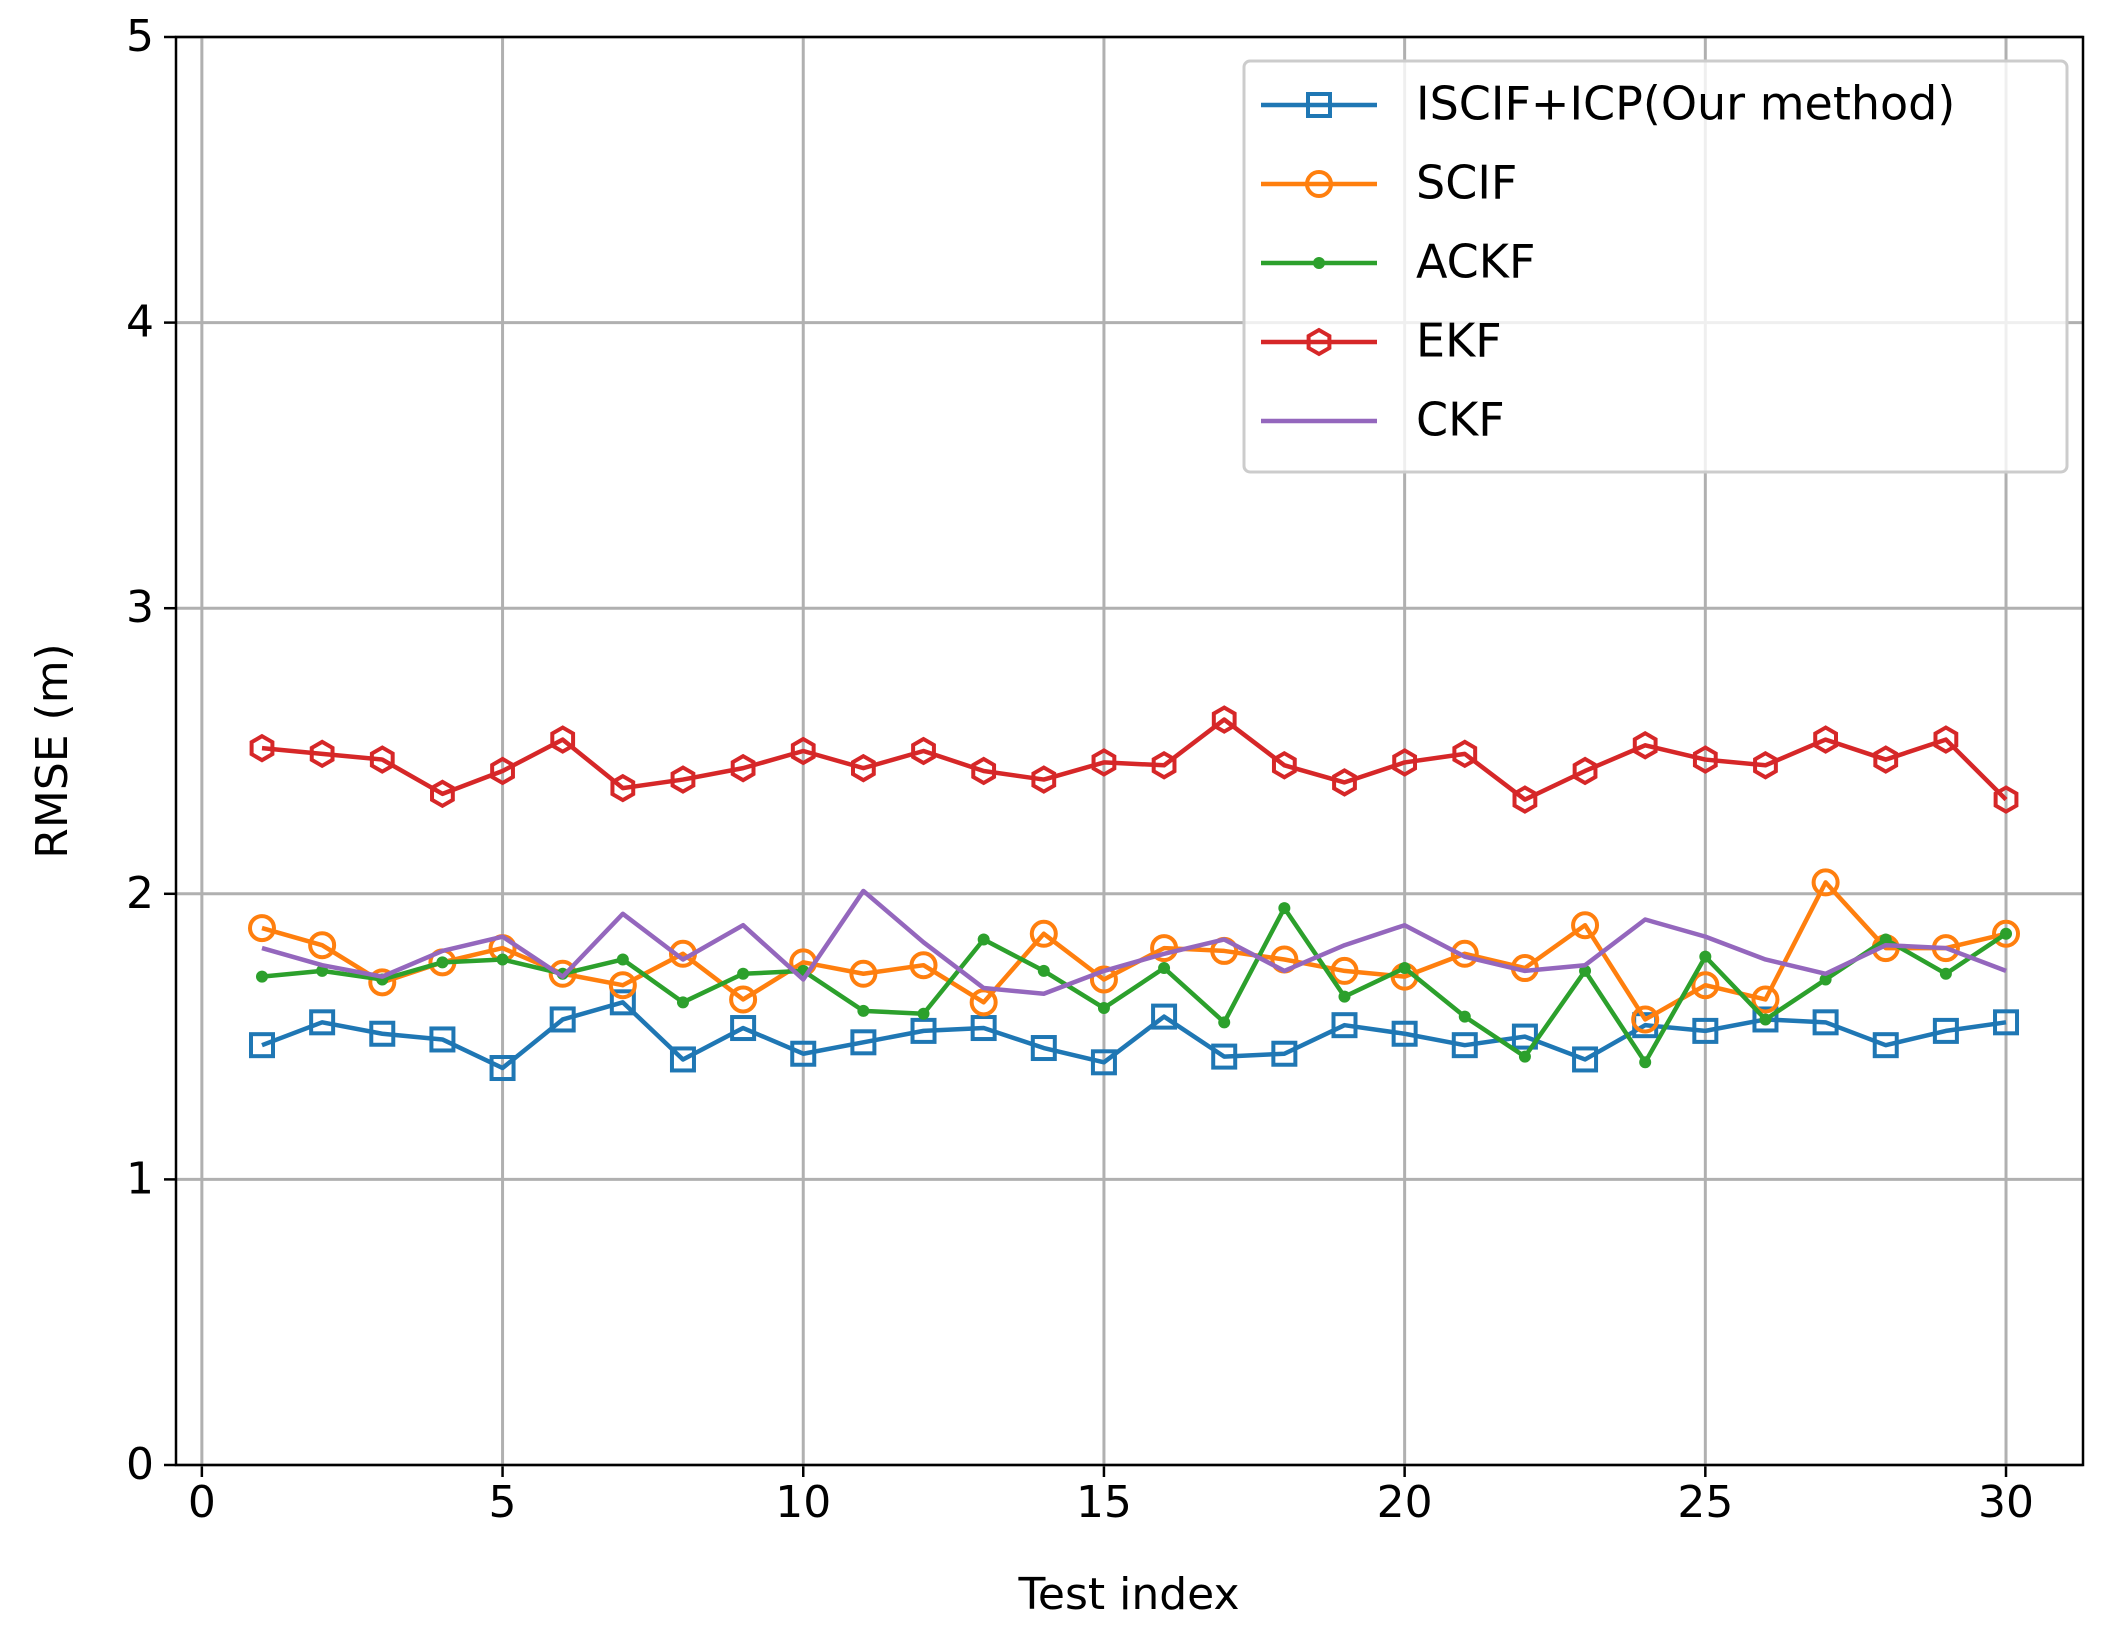 The height and width of the screenshot is (1637, 2121). I want to click on x-tick-label: 0, so click(202, 1502).